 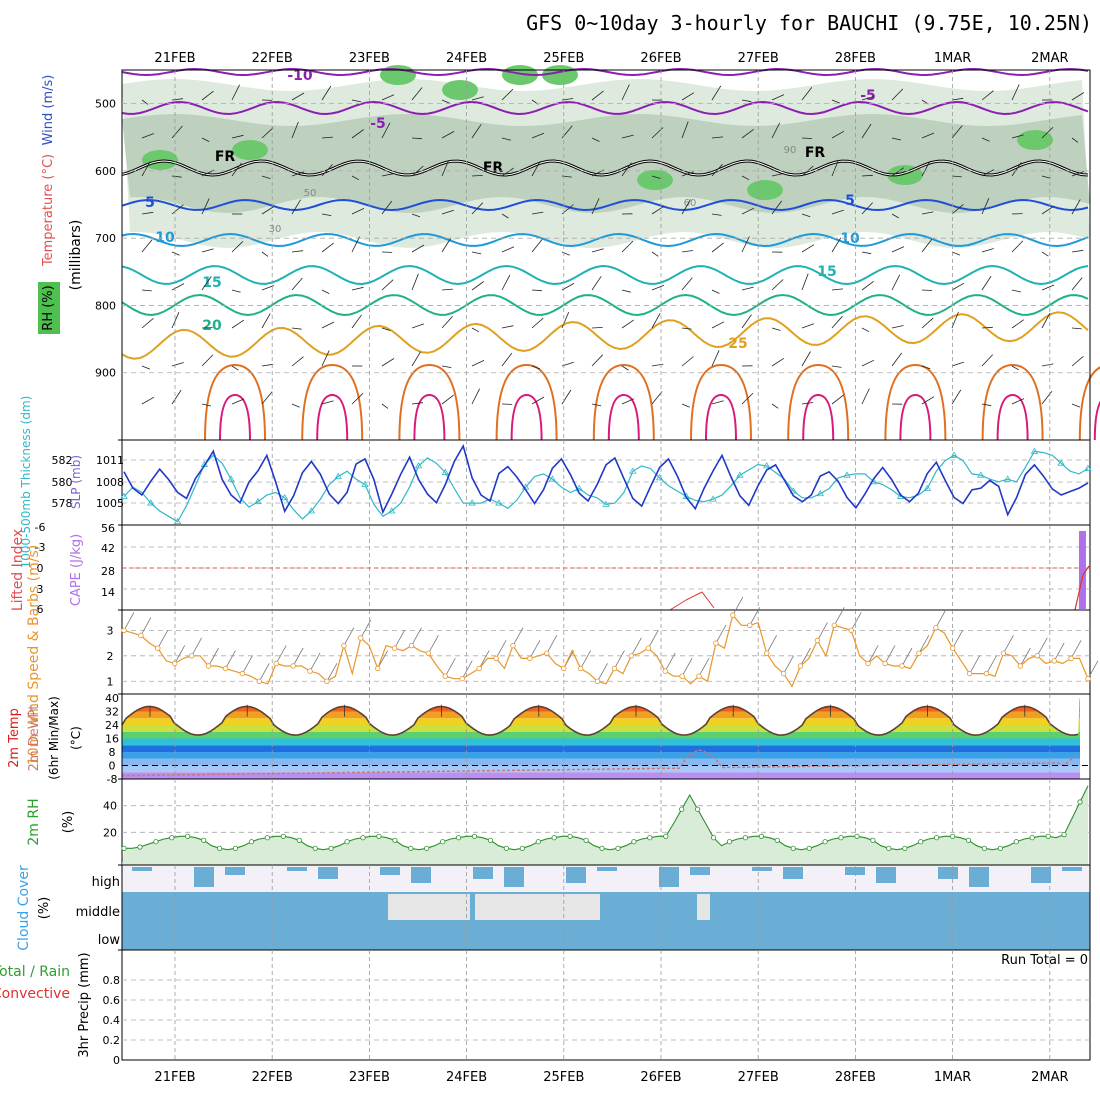 What do you see at coordinates (660, 1077) in the screenshot?
I see `date-bottom-label: 26FEB` at bounding box center [660, 1077].